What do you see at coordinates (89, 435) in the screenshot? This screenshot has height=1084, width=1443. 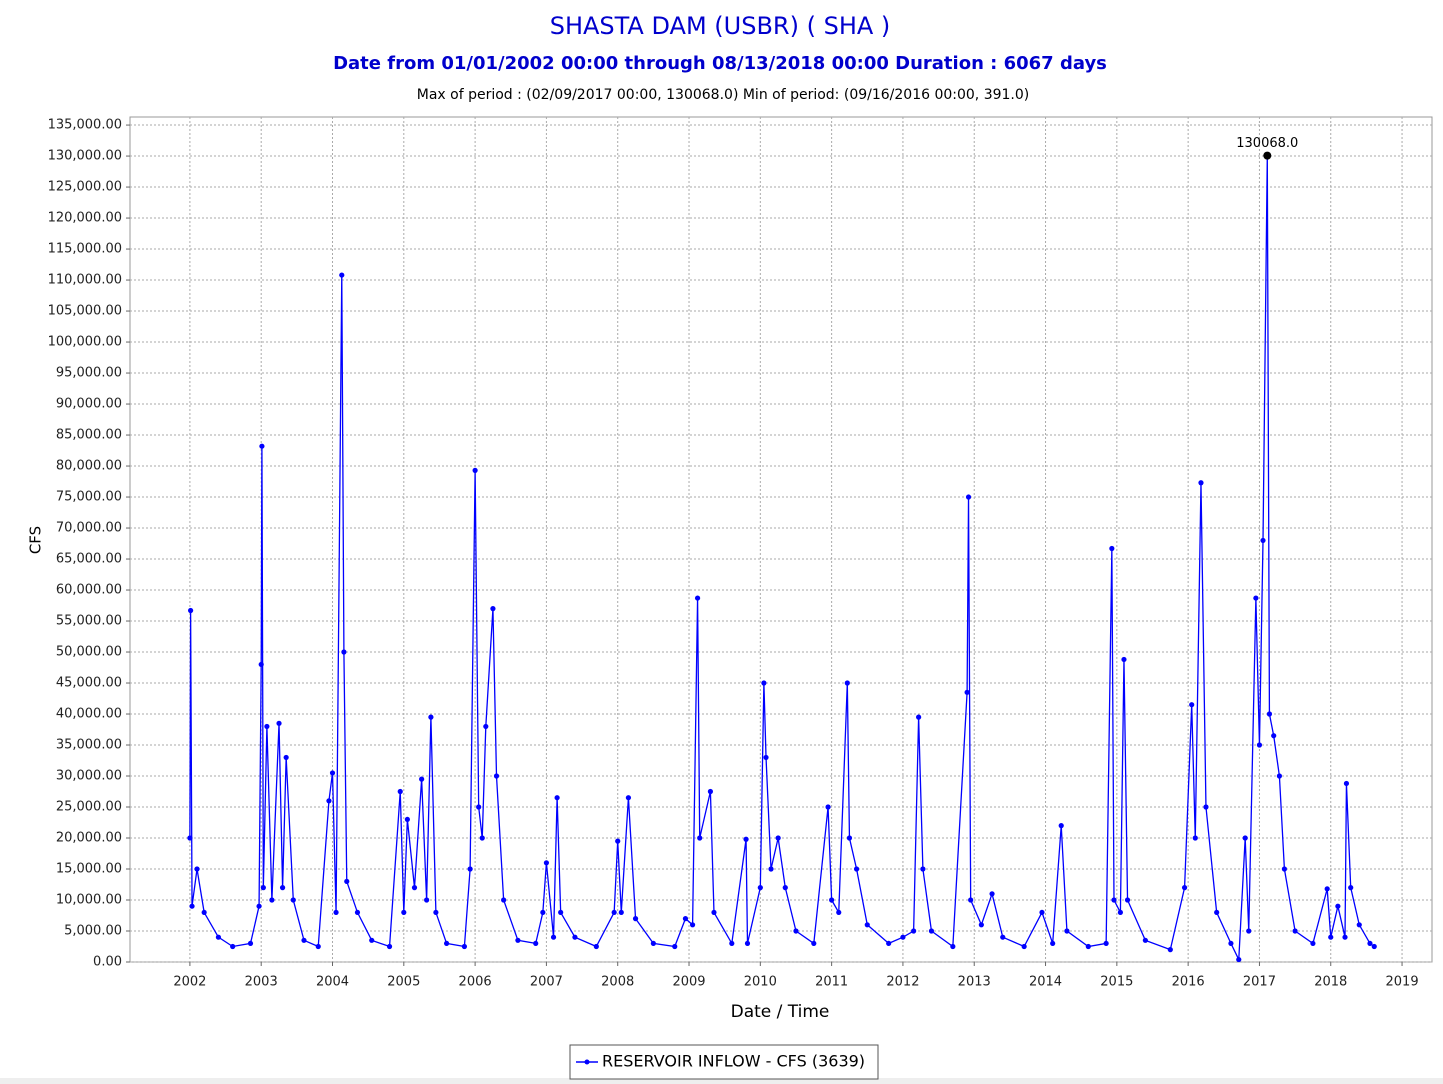 I see `y-tick-label: 85,000.00` at bounding box center [89, 435].